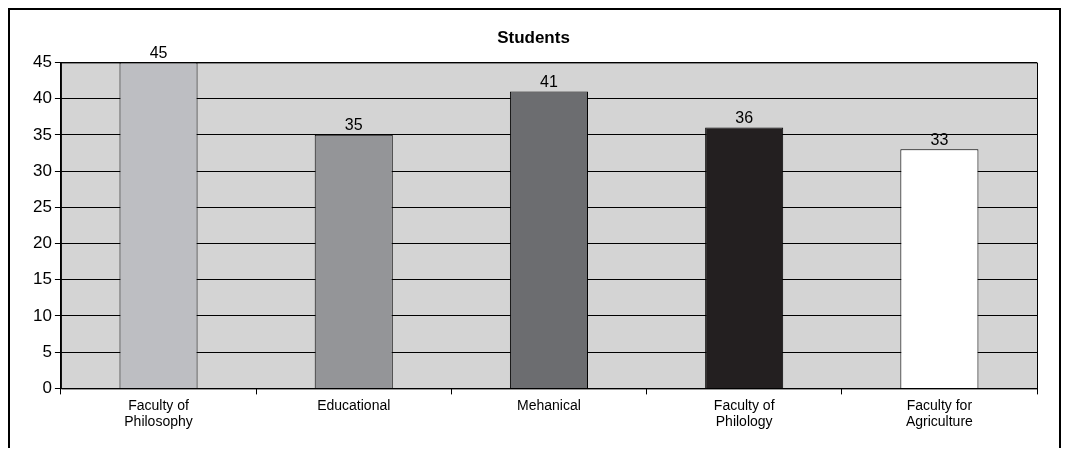 The height and width of the screenshot is (457, 1069). I want to click on data-label: 45, so click(158, 52).